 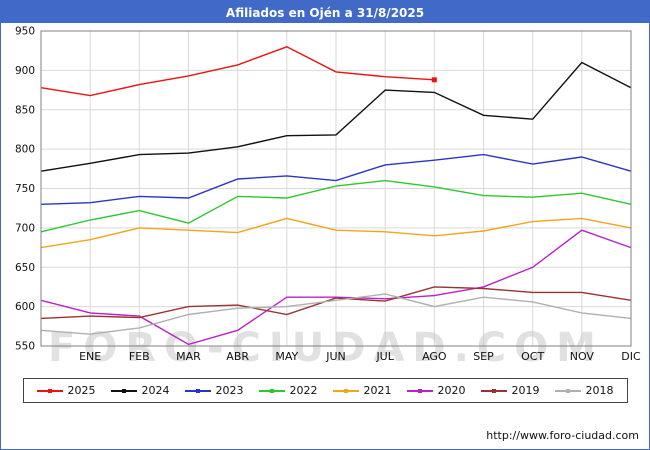 I want to click on x-tick-labels: ENE FEB MAR ABR MAY JUN JUL AGO SEP OCT NOV DIC, so click(x=360, y=356).